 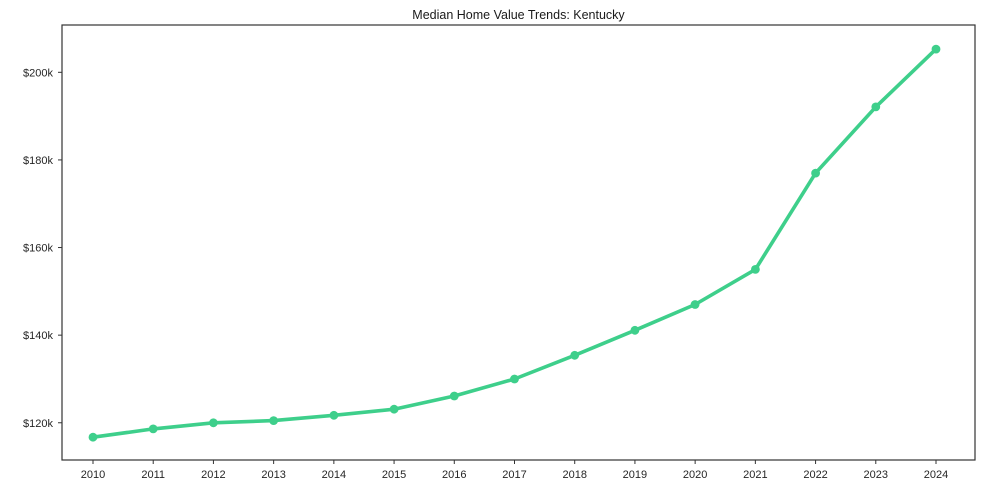 I want to click on x-tick-label: 2020, so click(x=695, y=475).